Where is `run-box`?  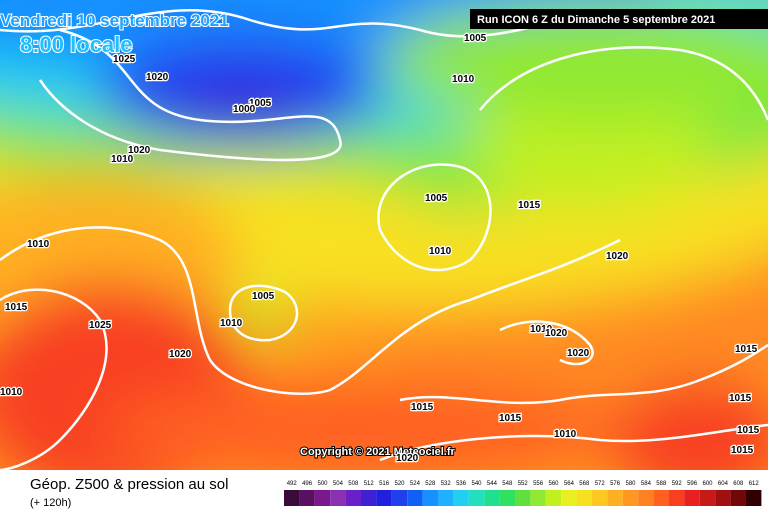 run-box is located at coordinates (619, 19).